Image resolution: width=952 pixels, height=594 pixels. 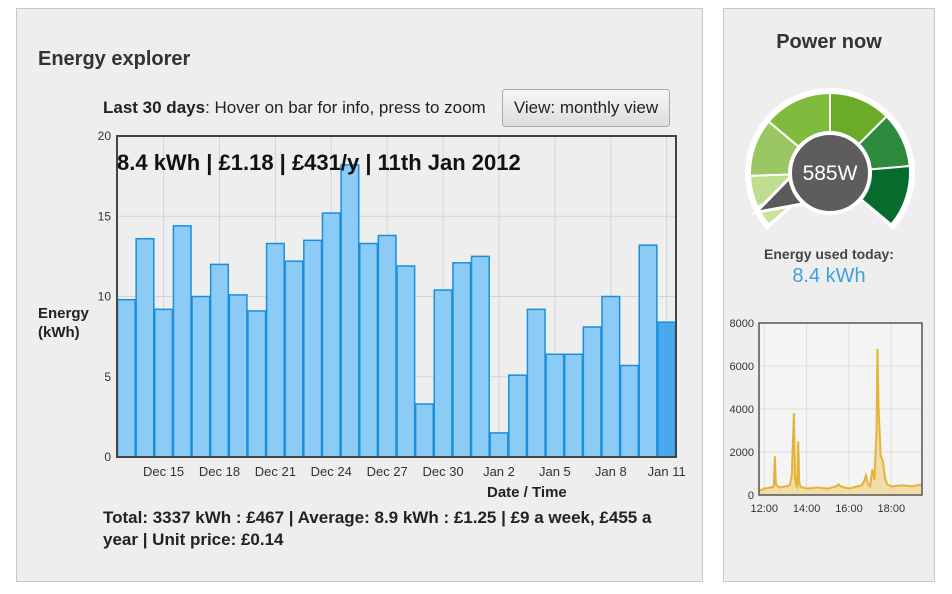 What do you see at coordinates (63, 323) in the screenshot?
I see `y-axis-label: Energy (kWh)` at bounding box center [63, 323].